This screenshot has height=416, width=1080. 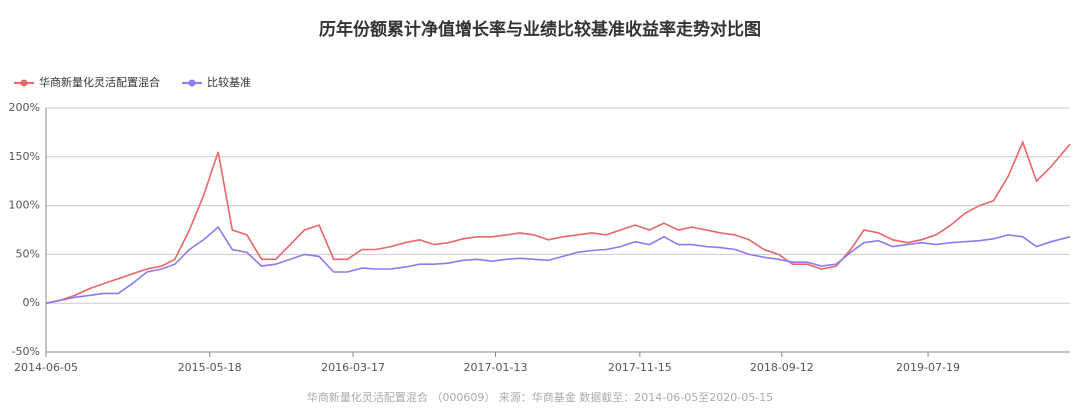 What do you see at coordinates (540, 29) in the screenshot?
I see `chart-title: 历年份额累计净值增长率与业绩比较基准收益率走势对比图` at bounding box center [540, 29].